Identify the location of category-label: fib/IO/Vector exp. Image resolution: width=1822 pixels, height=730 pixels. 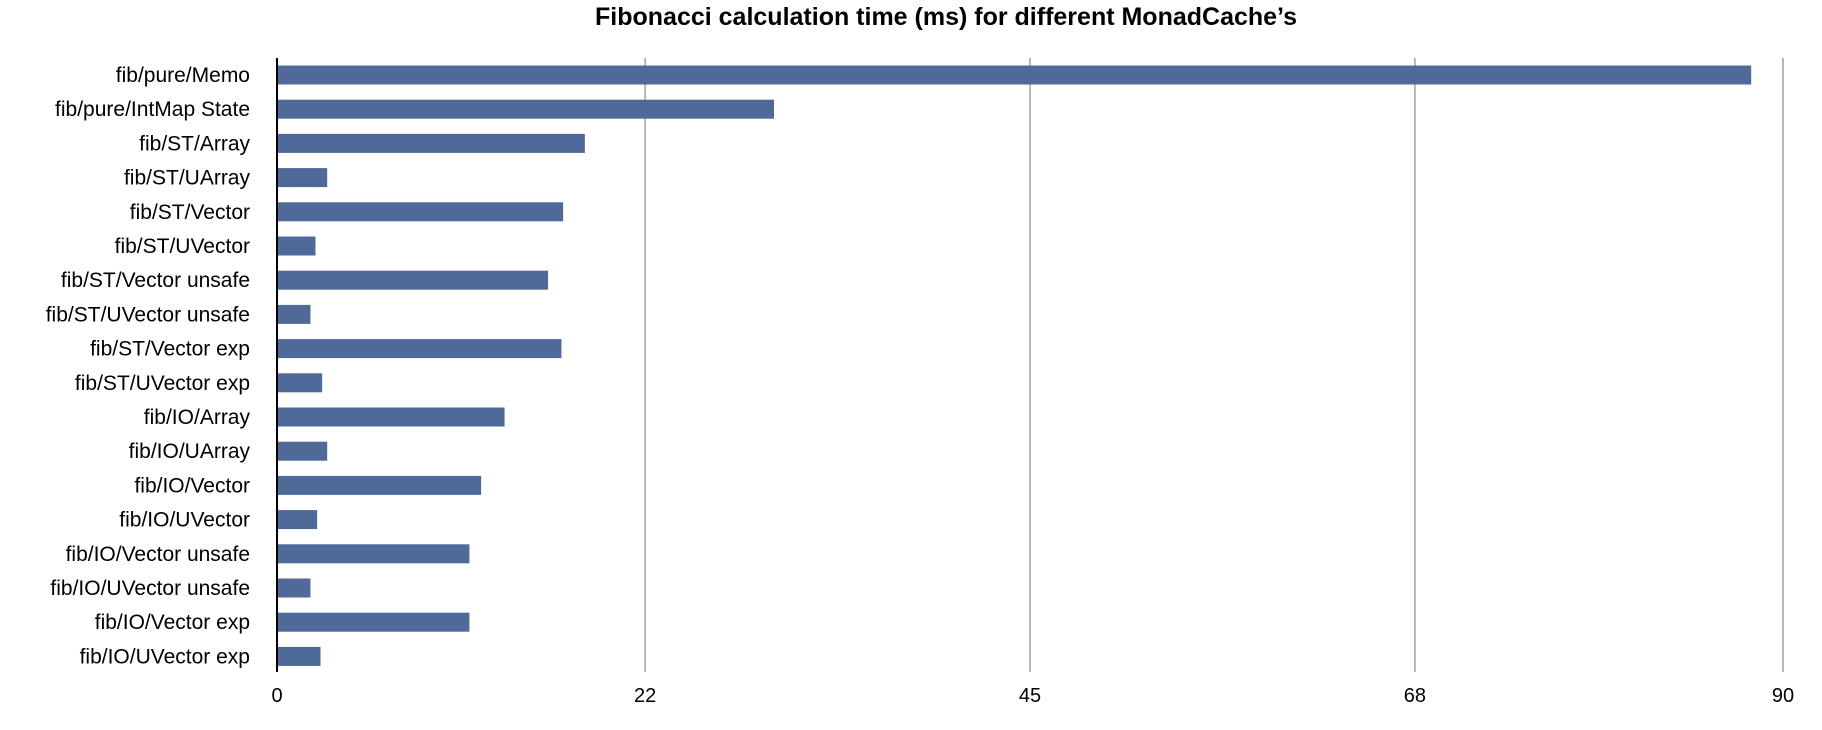
(172, 622).